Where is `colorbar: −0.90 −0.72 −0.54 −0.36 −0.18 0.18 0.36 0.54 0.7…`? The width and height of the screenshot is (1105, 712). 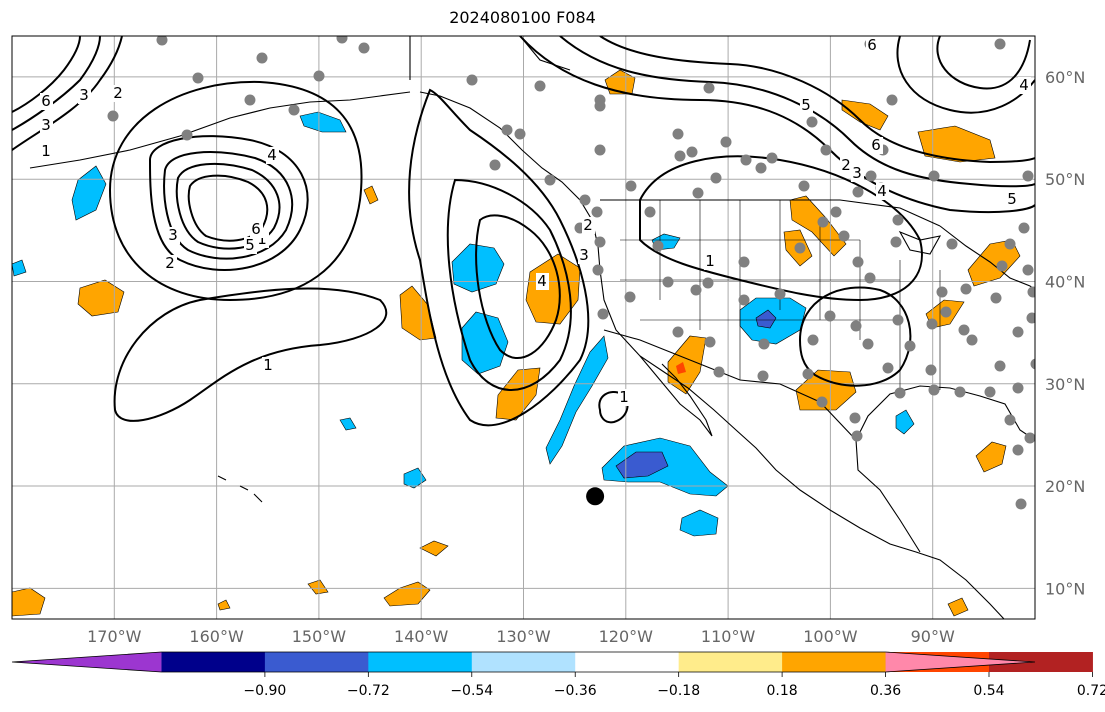
colorbar: −0.90 −0.72 −0.54 −0.36 −0.18 0.18 0.36 0.54 0.7… is located at coordinates (558, 675).